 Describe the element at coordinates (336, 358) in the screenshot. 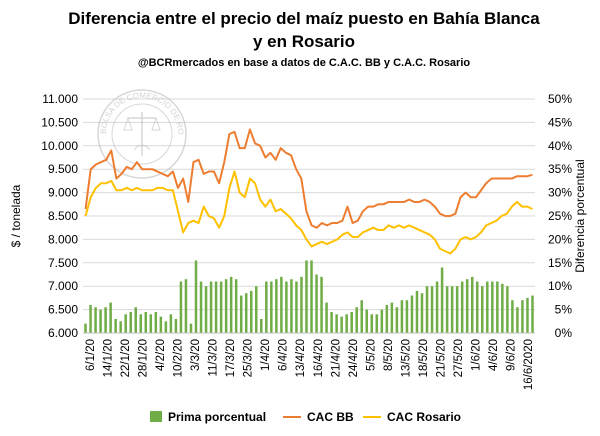

I see `x-axis-tick-label: 21/4/20` at that location.